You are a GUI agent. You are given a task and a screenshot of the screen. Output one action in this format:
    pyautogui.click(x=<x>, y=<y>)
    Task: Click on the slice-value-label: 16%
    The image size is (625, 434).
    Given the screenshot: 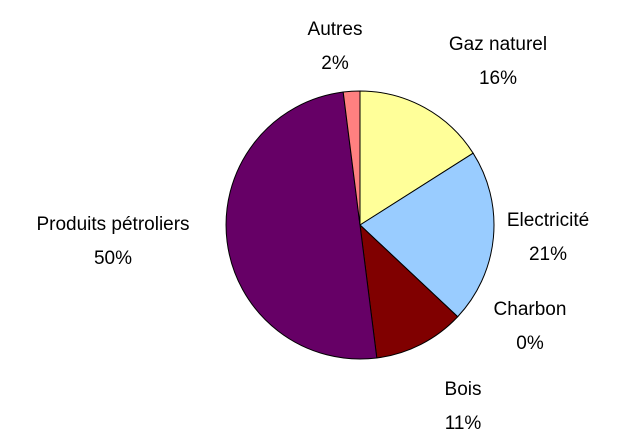 What is the action you would take?
    pyautogui.click(x=498, y=78)
    